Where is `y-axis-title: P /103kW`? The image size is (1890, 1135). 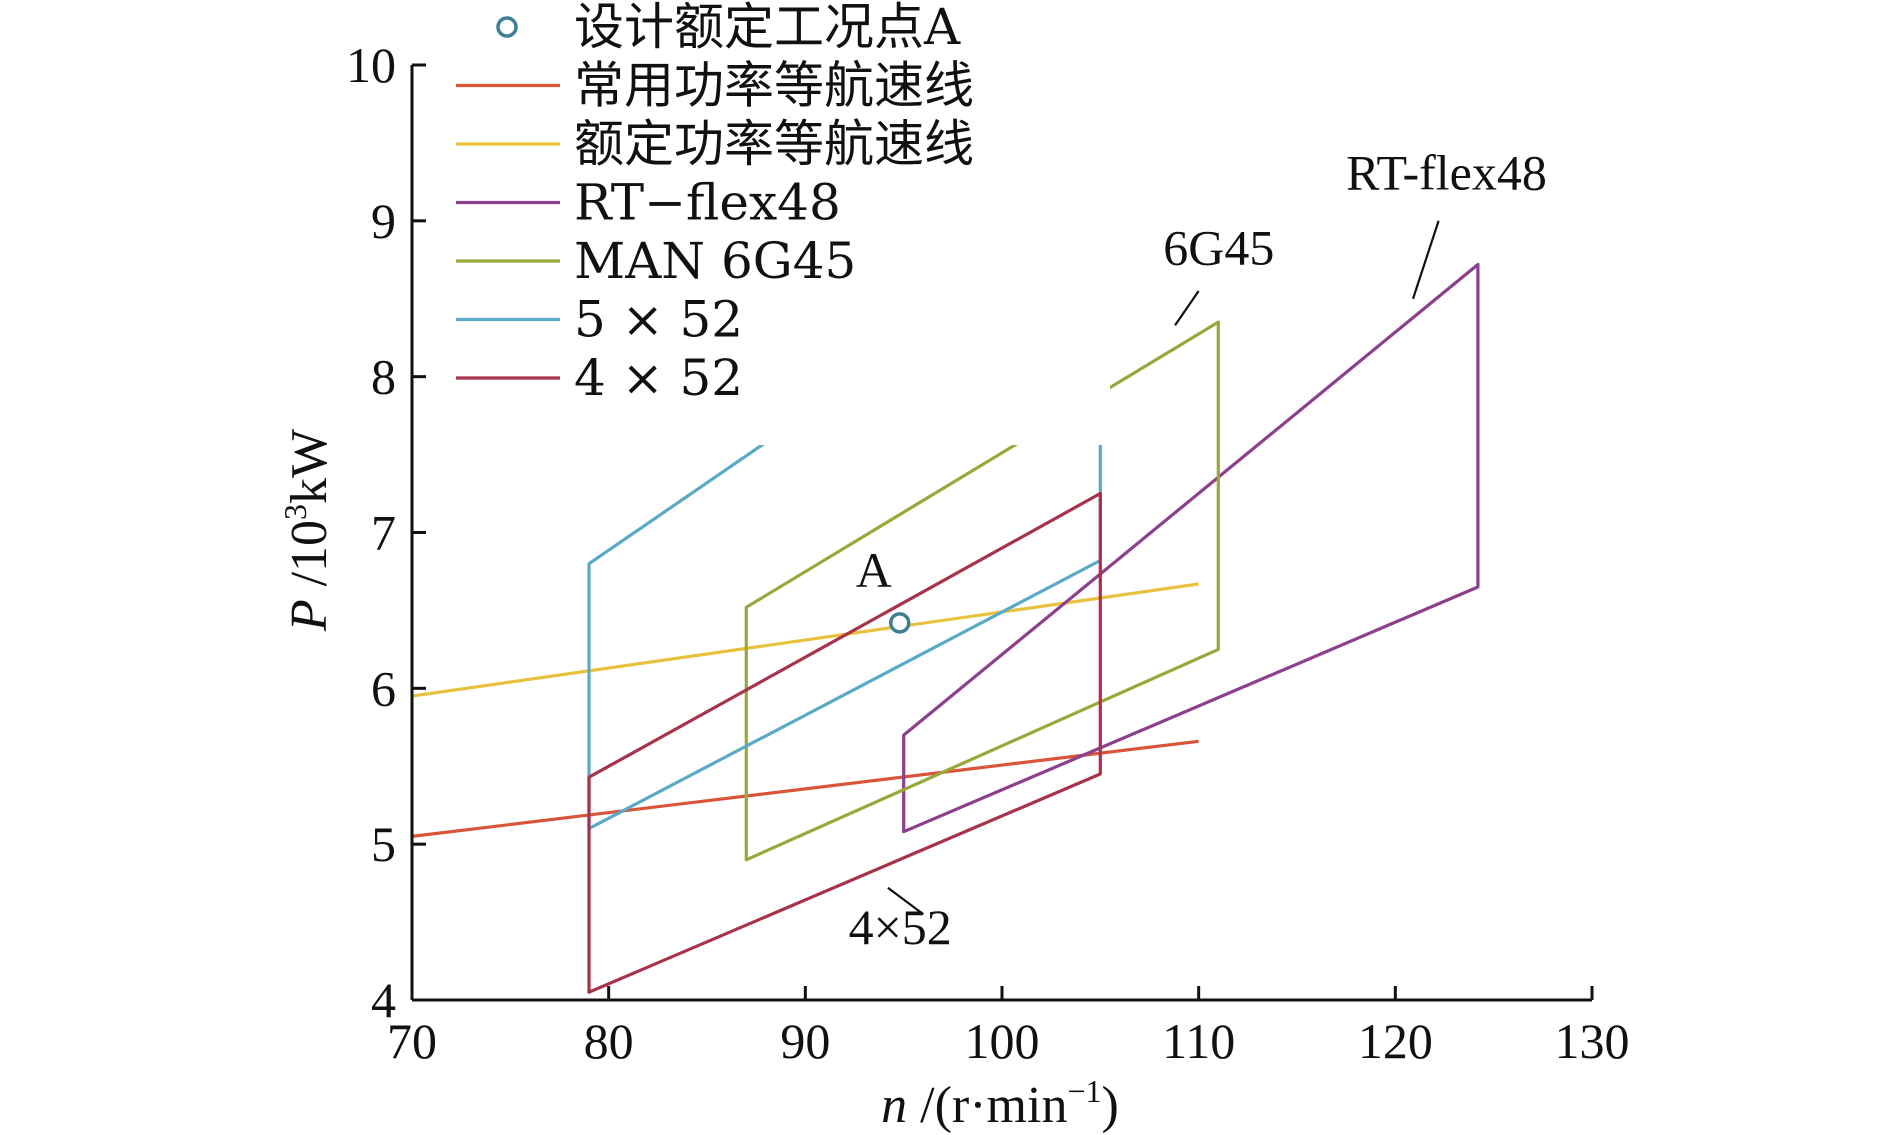 y-axis-title: P /103kW is located at coordinates (307, 530).